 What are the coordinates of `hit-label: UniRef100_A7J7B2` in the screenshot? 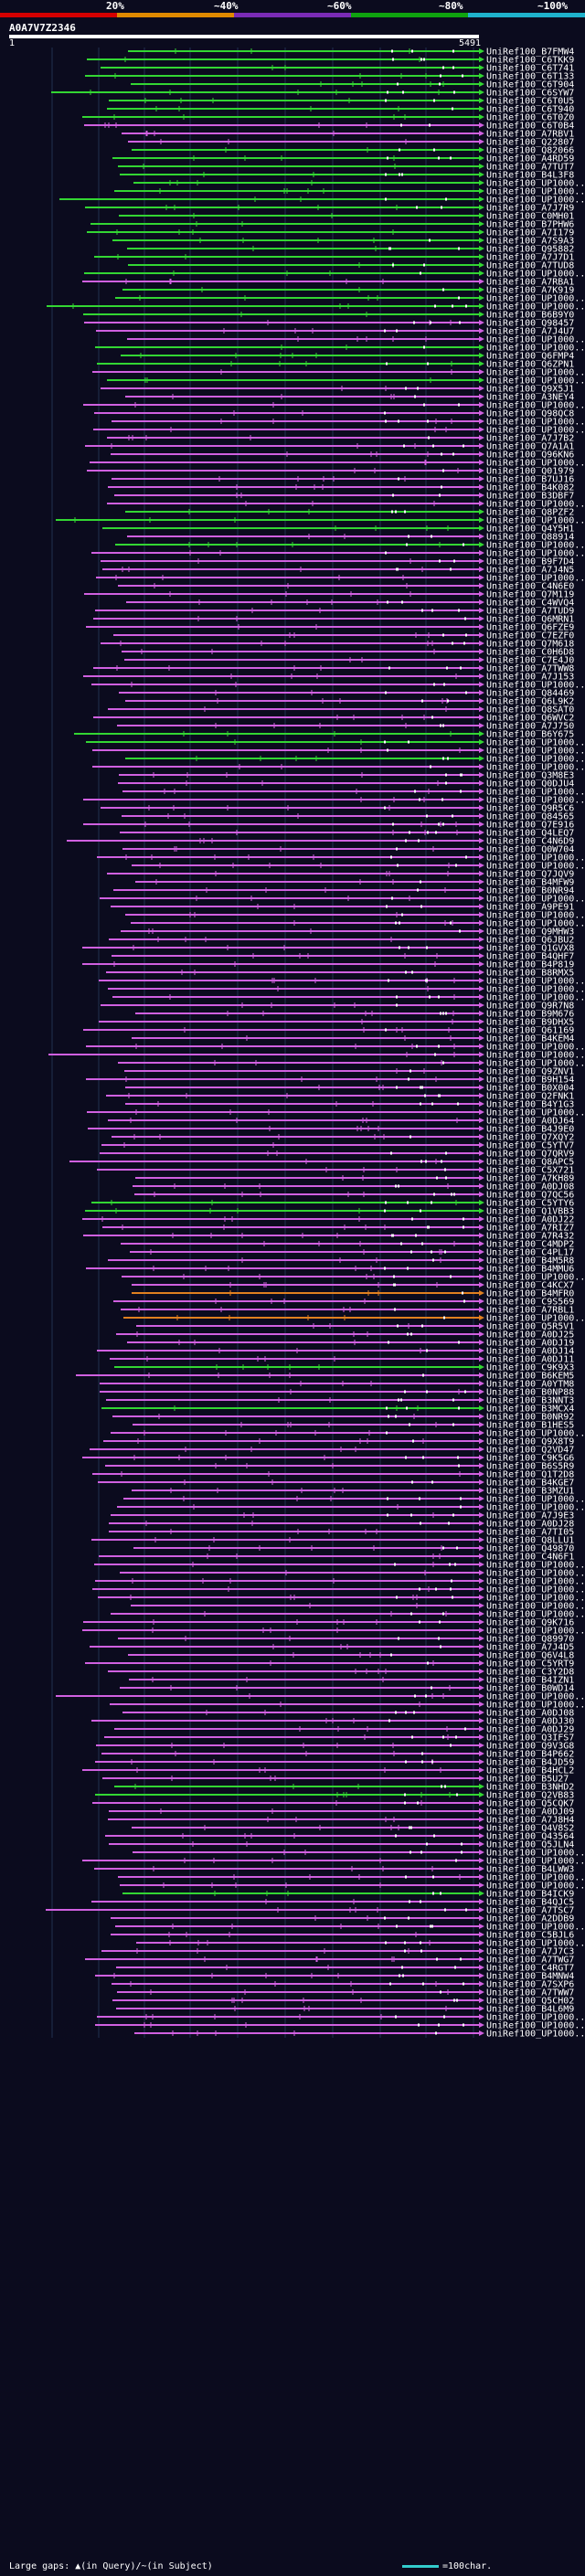 It's located at (530, 439).